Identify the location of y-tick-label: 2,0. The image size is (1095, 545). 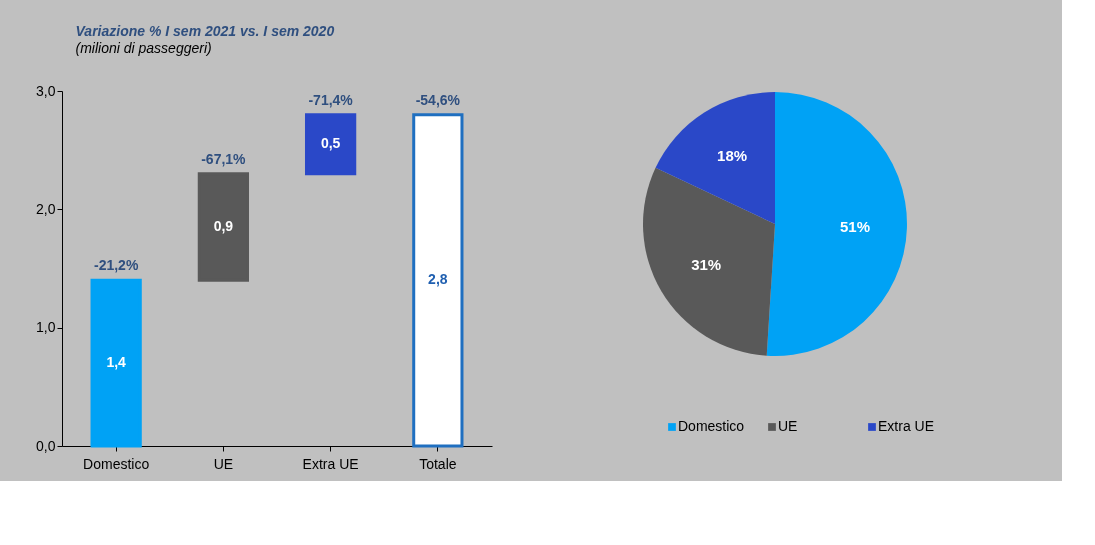
(46, 208).